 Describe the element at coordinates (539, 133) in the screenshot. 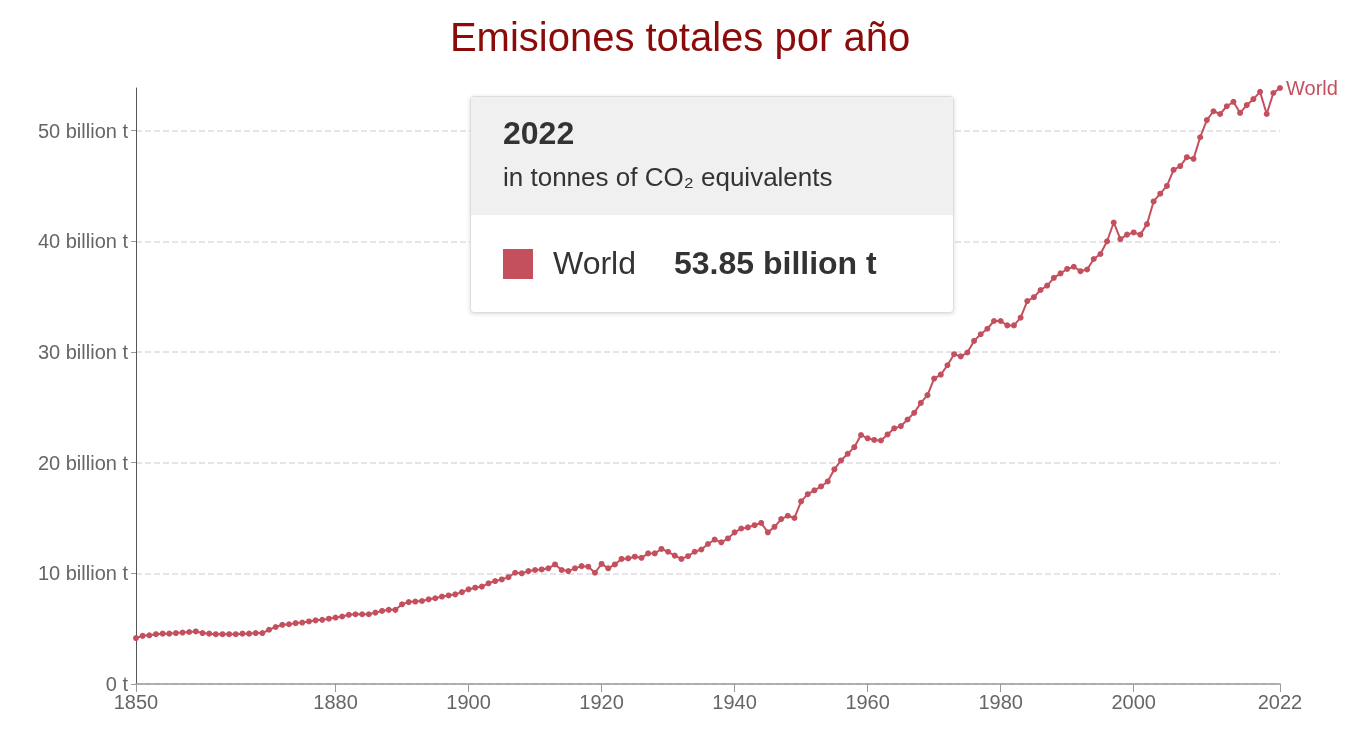

I see `annotation: 2022` at that location.